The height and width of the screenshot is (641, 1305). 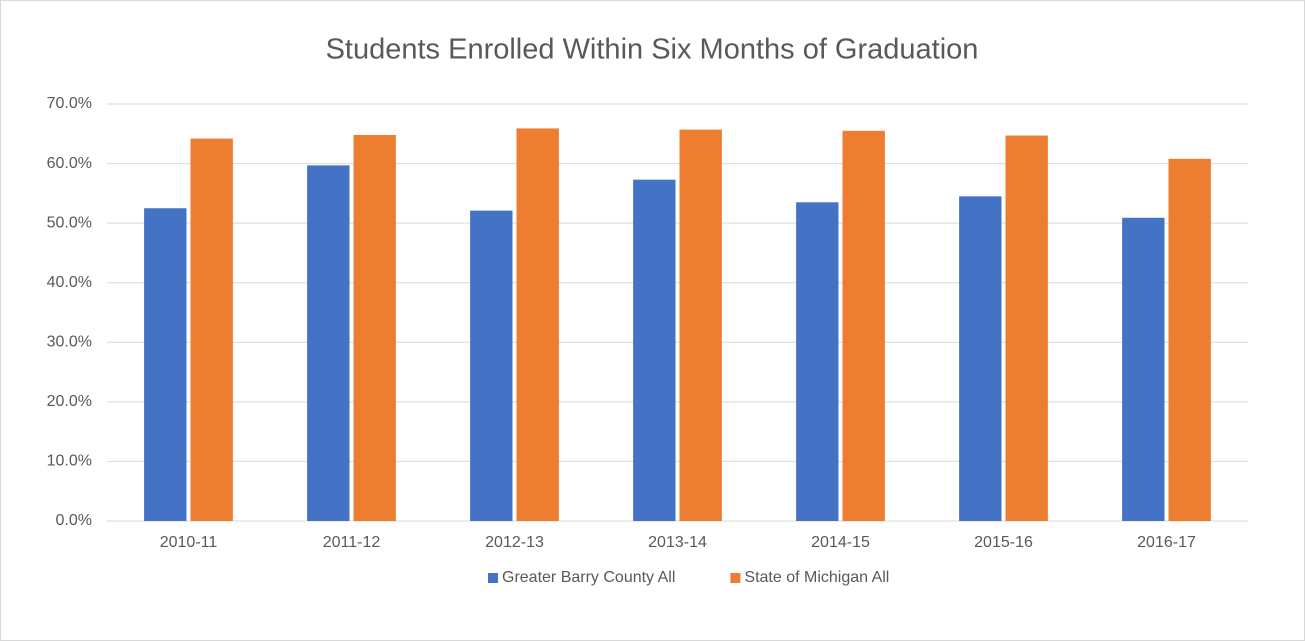 I want to click on x-tick-label: 2016-17, so click(x=1166, y=542).